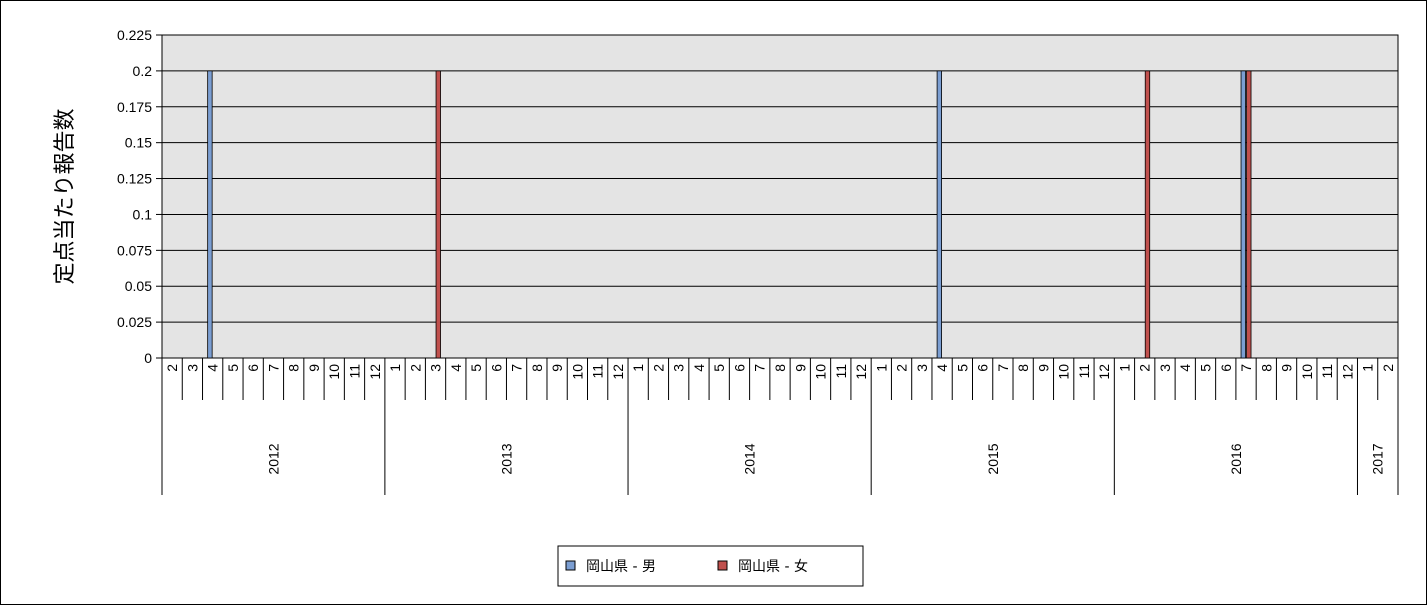 The image size is (1427, 605). I want to click on y-tick-label: 0.05, so click(138, 286).